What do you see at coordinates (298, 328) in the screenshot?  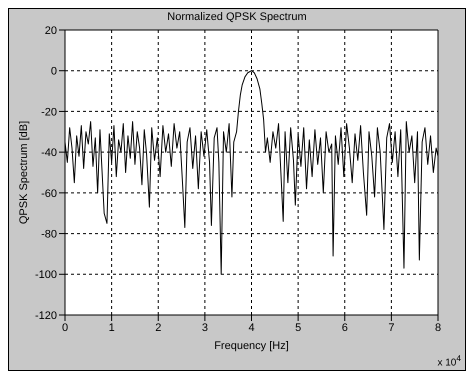 I see `x-tick-label: 5` at bounding box center [298, 328].